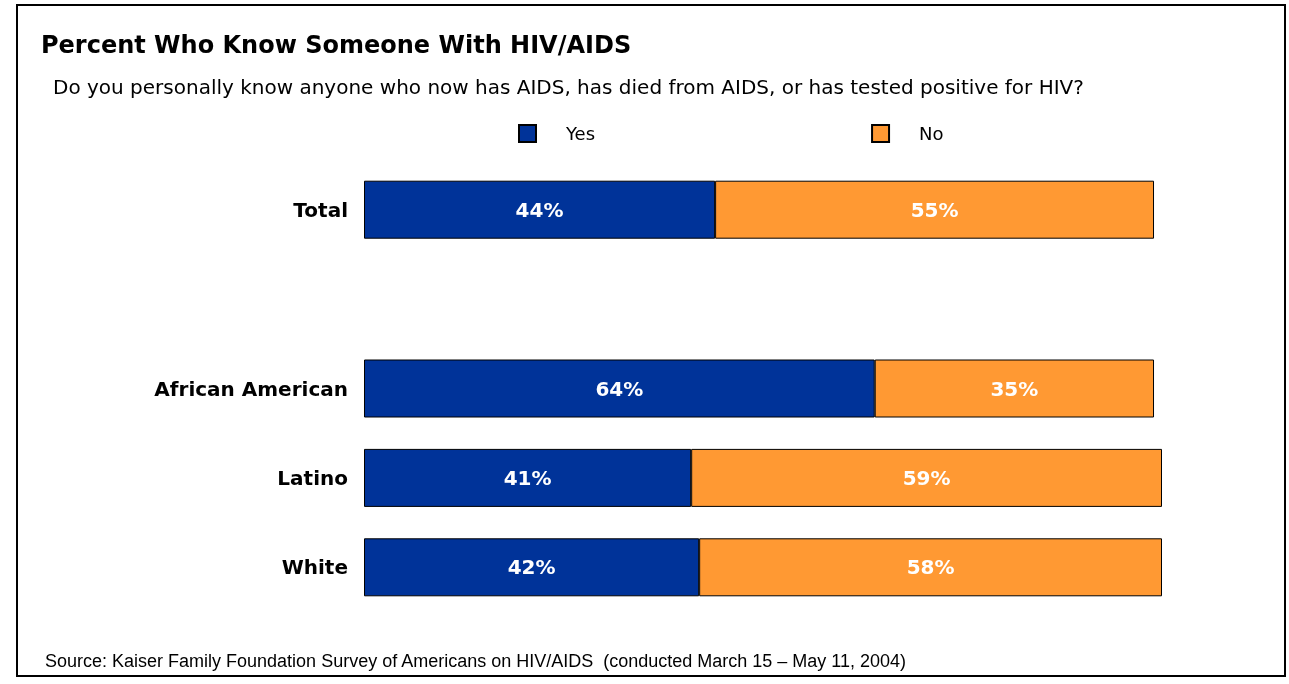 This screenshot has width=1289, height=684. What do you see at coordinates (931, 133) in the screenshot?
I see `legend-label: No` at bounding box center [931, 133].